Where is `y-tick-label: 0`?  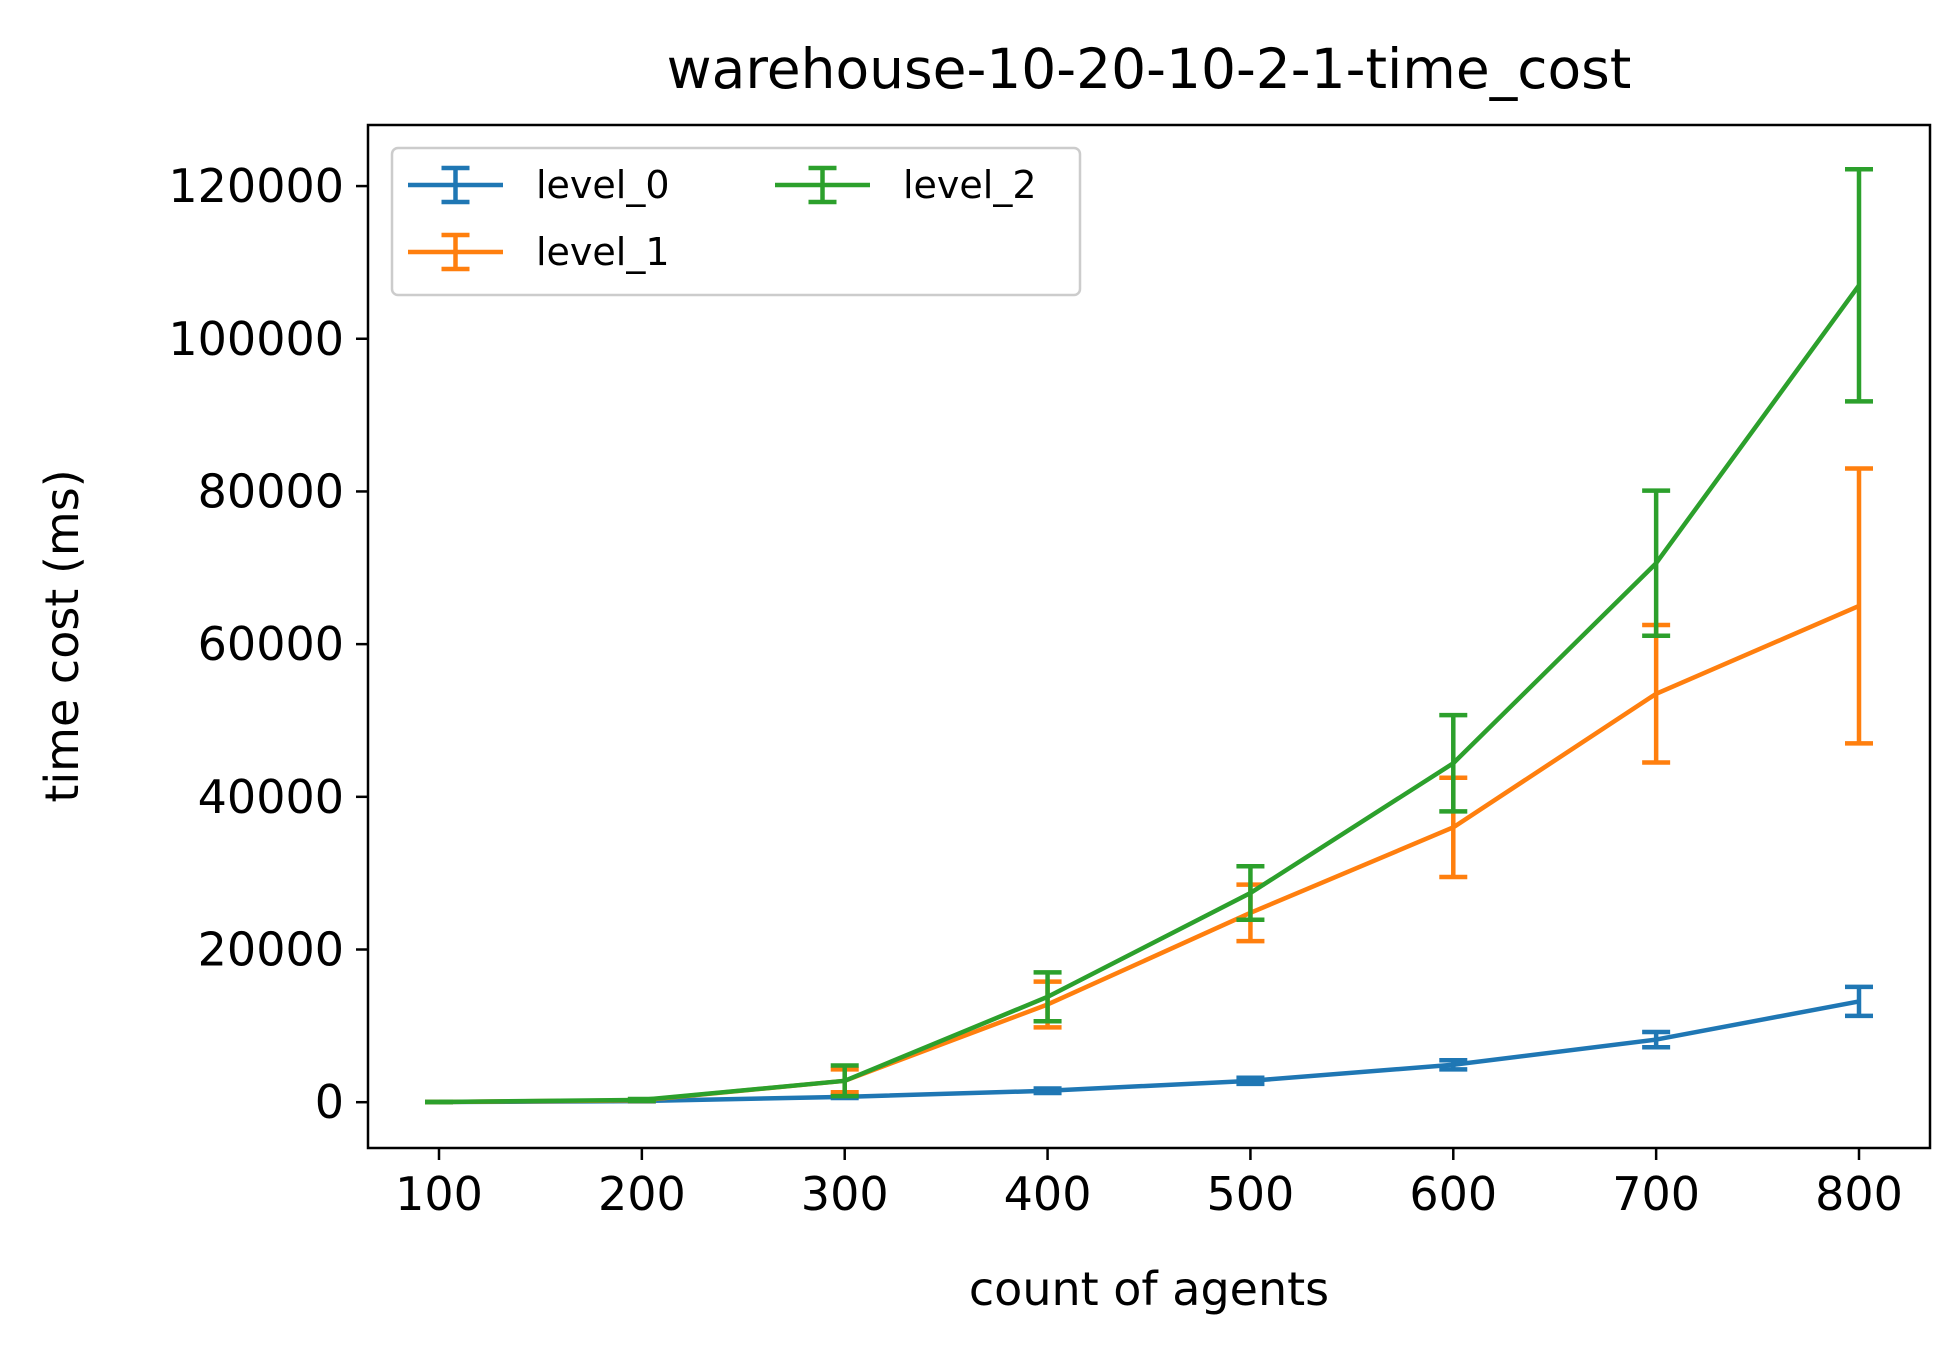 y-tick-label: 0 is located at coordinates (329, 1102).